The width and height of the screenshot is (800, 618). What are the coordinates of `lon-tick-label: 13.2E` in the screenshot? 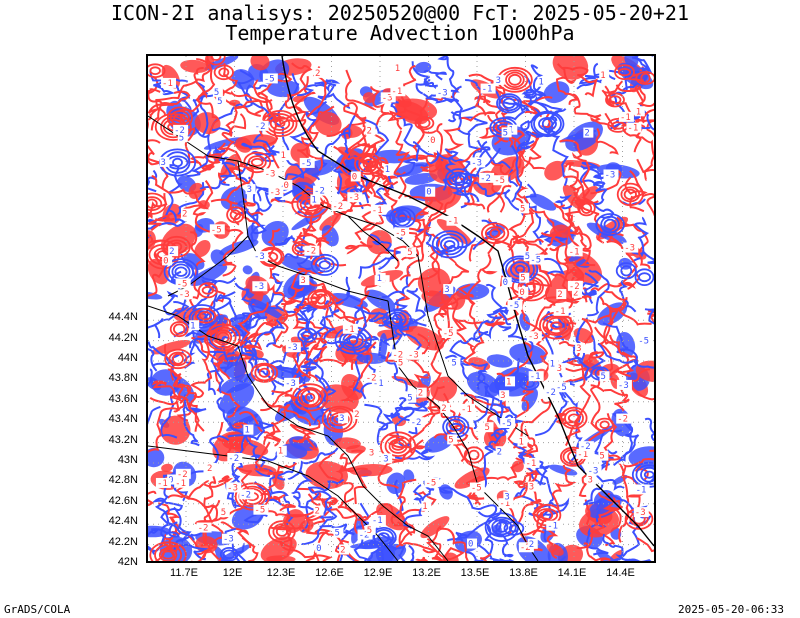 It's located at (426, 573).